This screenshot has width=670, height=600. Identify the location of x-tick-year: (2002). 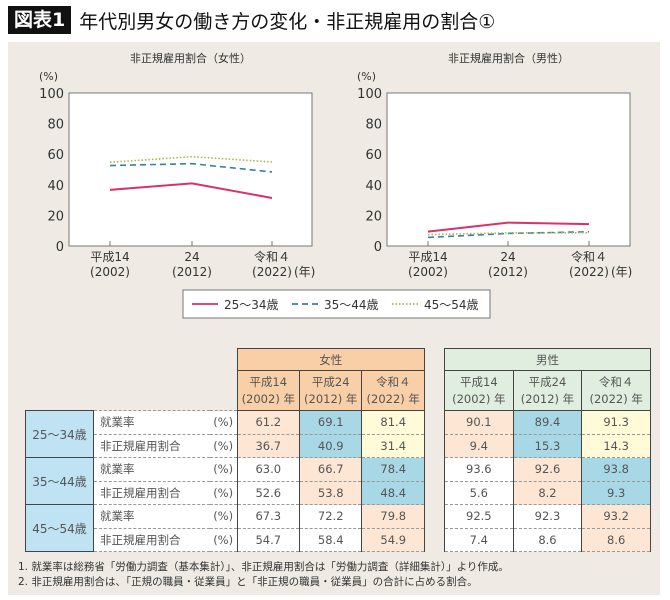
(110, 272).